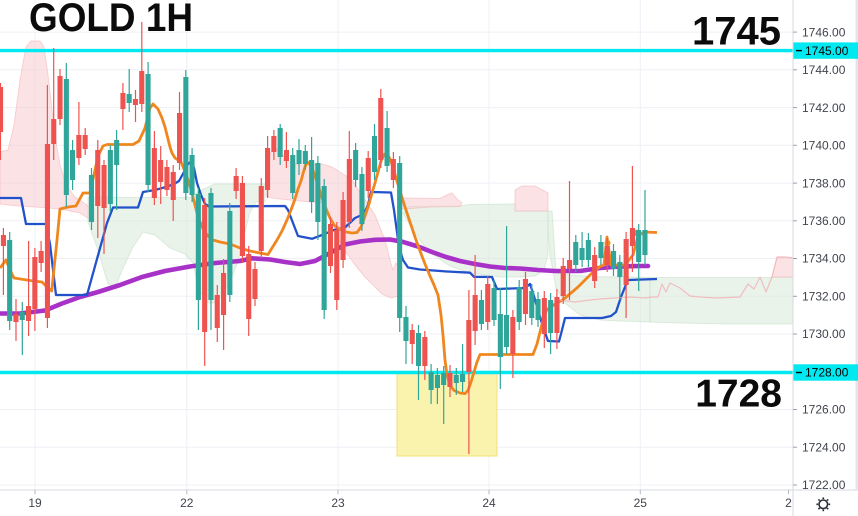  Describe the element at coordinates (824, 297) in the screenshot. I see `svg-text: 1732.00` at that location.